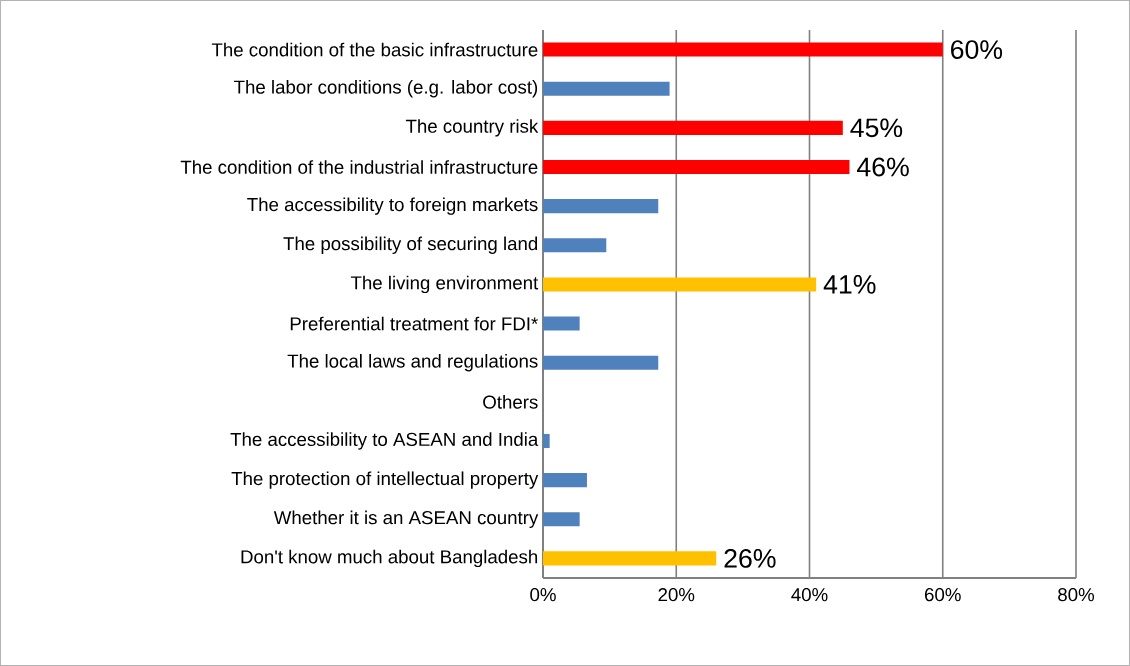  What do you see at coordinates (386, 89) in the screenshot?
I see `y-tick-label: The labor conditions (e.g. labor cost)` at bounding box center [386, 89].